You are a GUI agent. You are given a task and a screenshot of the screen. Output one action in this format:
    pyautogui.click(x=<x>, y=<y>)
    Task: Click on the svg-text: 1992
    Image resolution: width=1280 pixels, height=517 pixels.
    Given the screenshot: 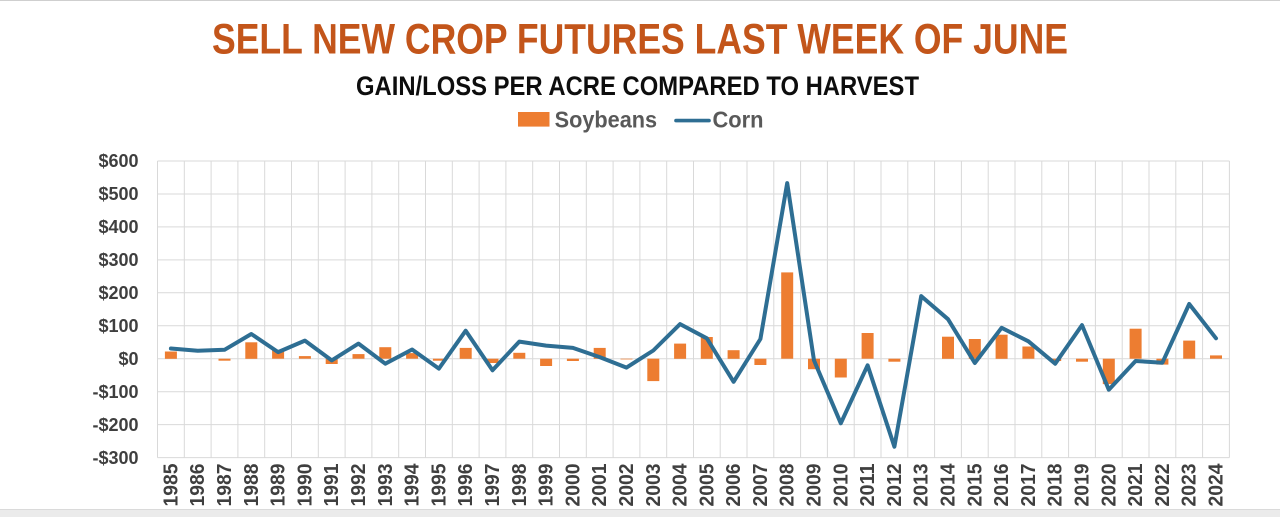 What is the action you would take?
    pyautogui.click(x=359, y=485)
    